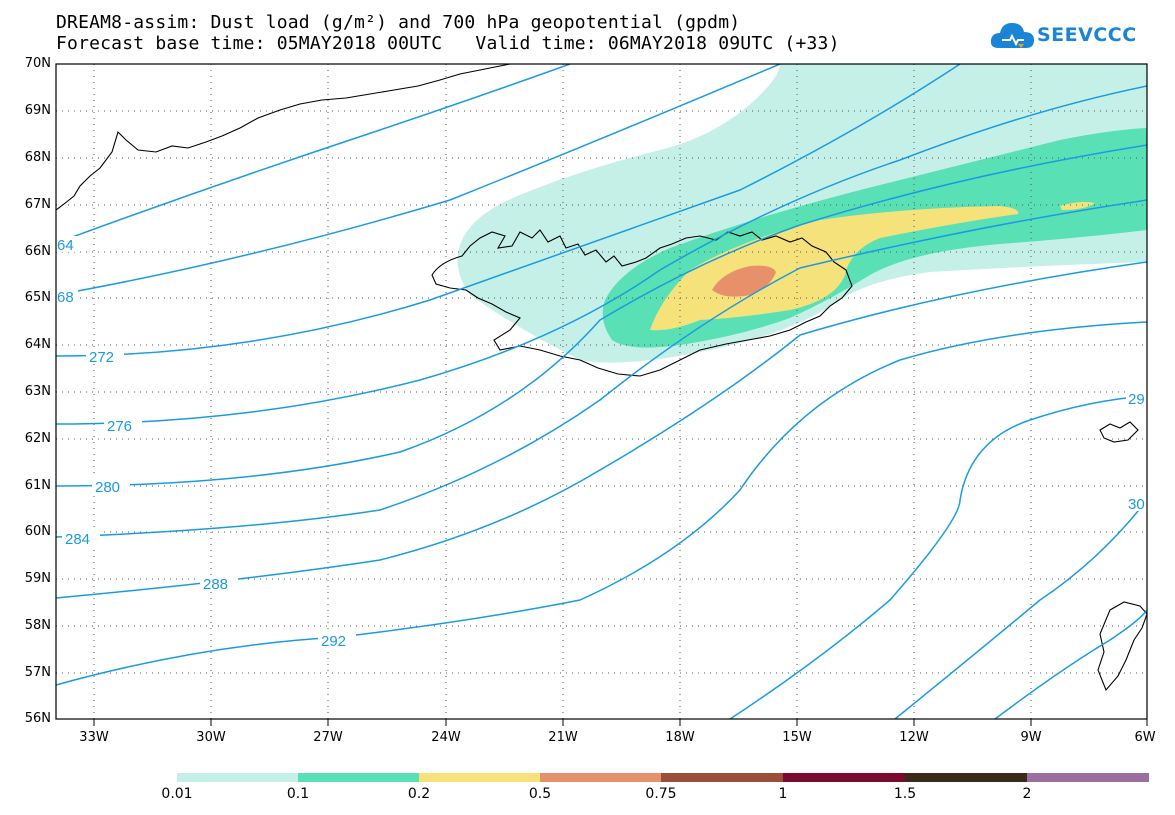  I want to click on contour-label-296: 29, so click(1136, 399).